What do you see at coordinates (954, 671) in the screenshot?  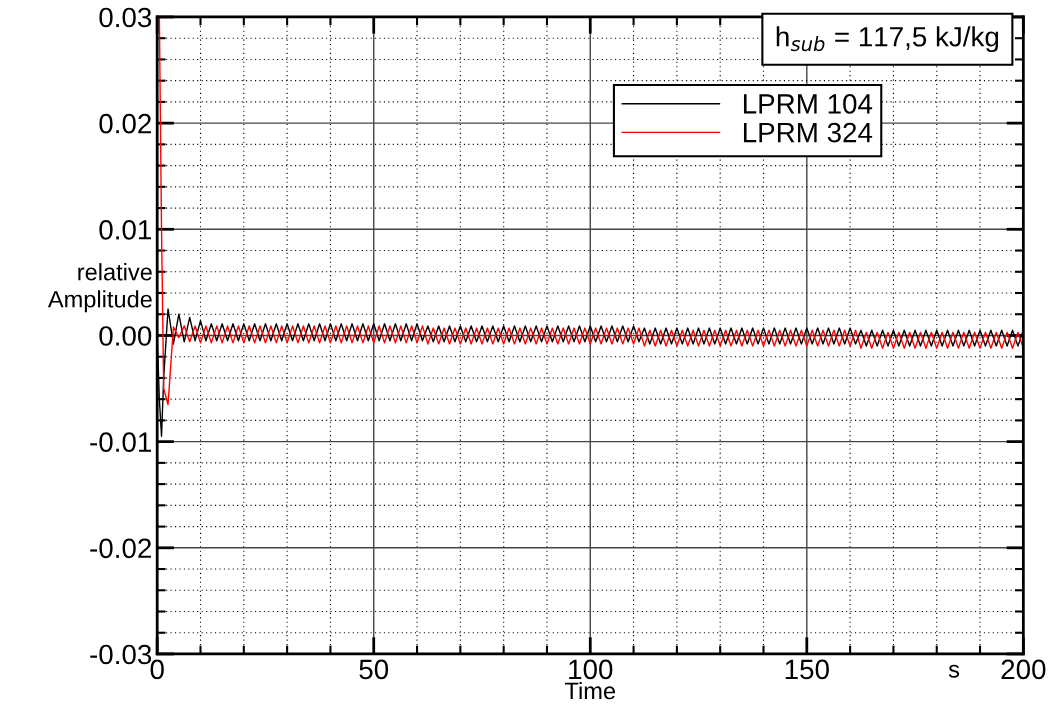 I see `text: s` at bounding box center [954, 671].